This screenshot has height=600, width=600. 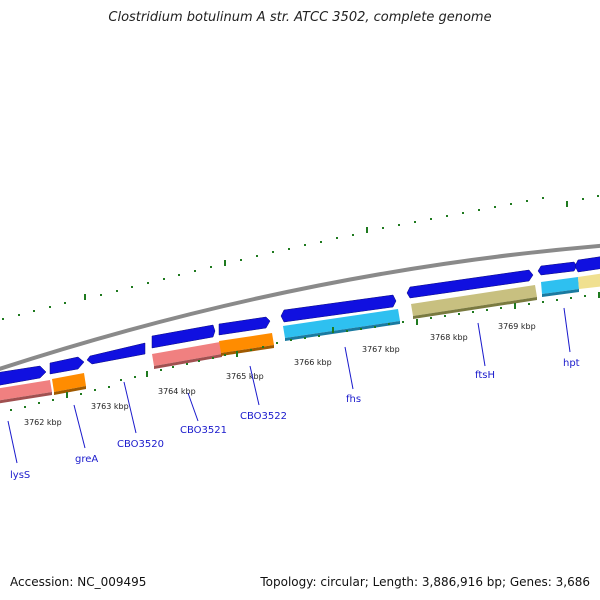 I want to click on accession-text: Accession: NC_009495, so click(x=78, y=582).